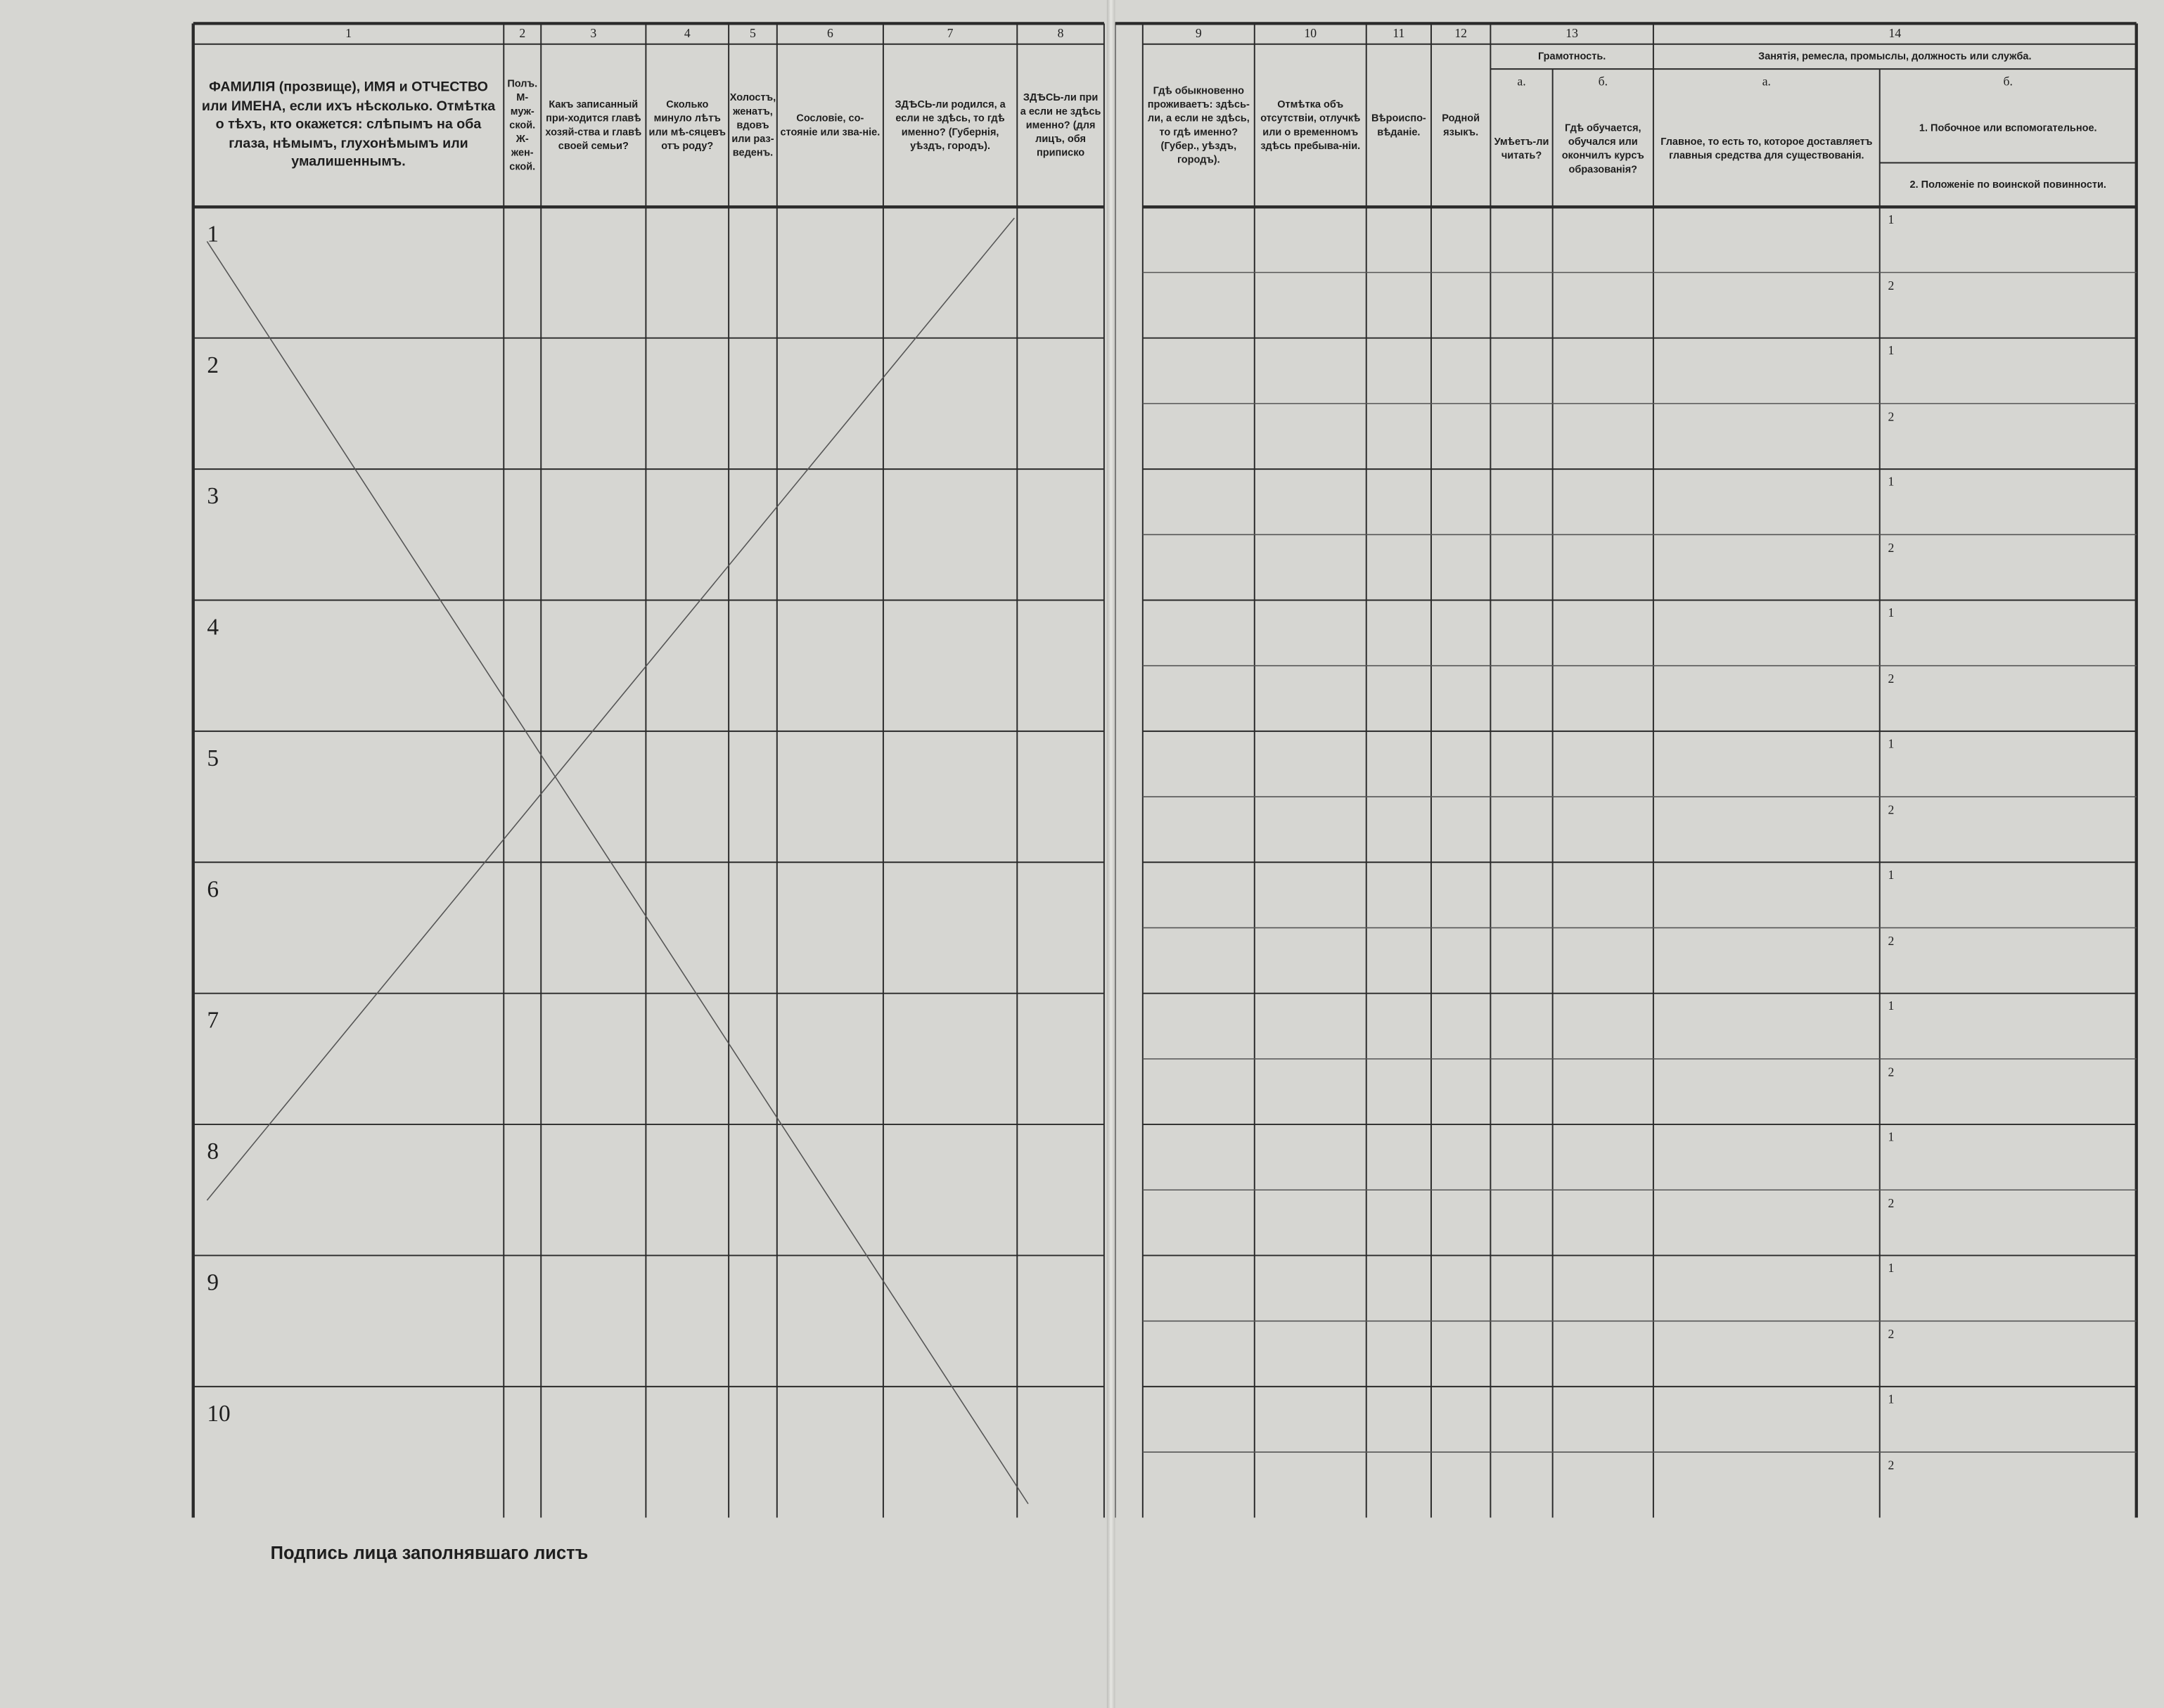 The width and height of the screenshot is (2164, 1708). I want to click on sub-header-item: 2. Положеніе по воинской повинности., so click(2007, 185).